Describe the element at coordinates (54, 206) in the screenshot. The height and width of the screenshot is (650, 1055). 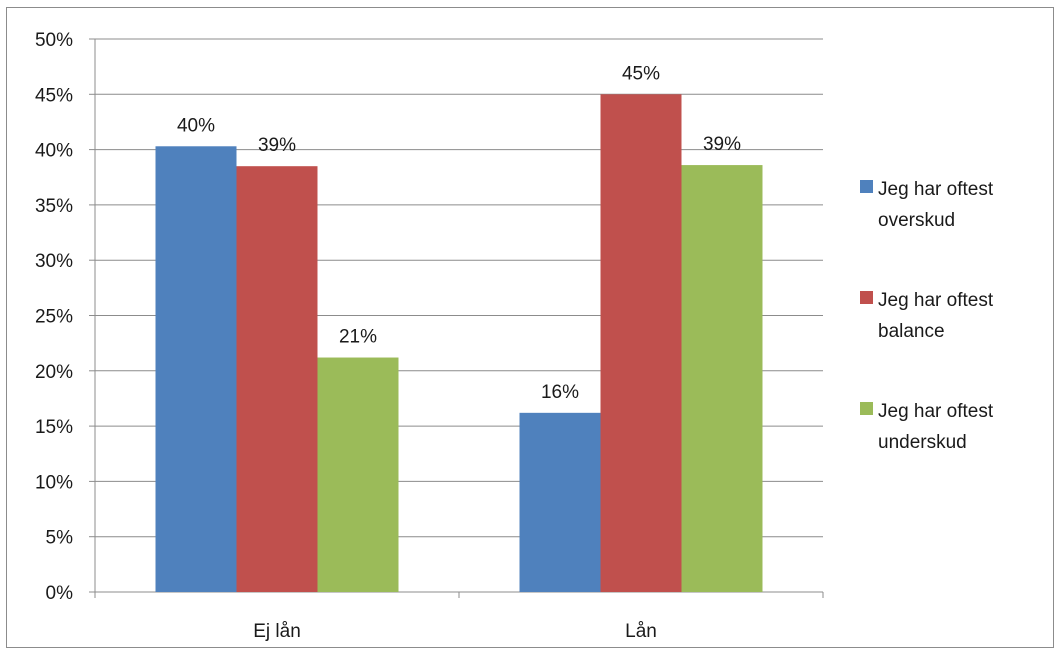
I see `y-tick-label: 35%` at that location.